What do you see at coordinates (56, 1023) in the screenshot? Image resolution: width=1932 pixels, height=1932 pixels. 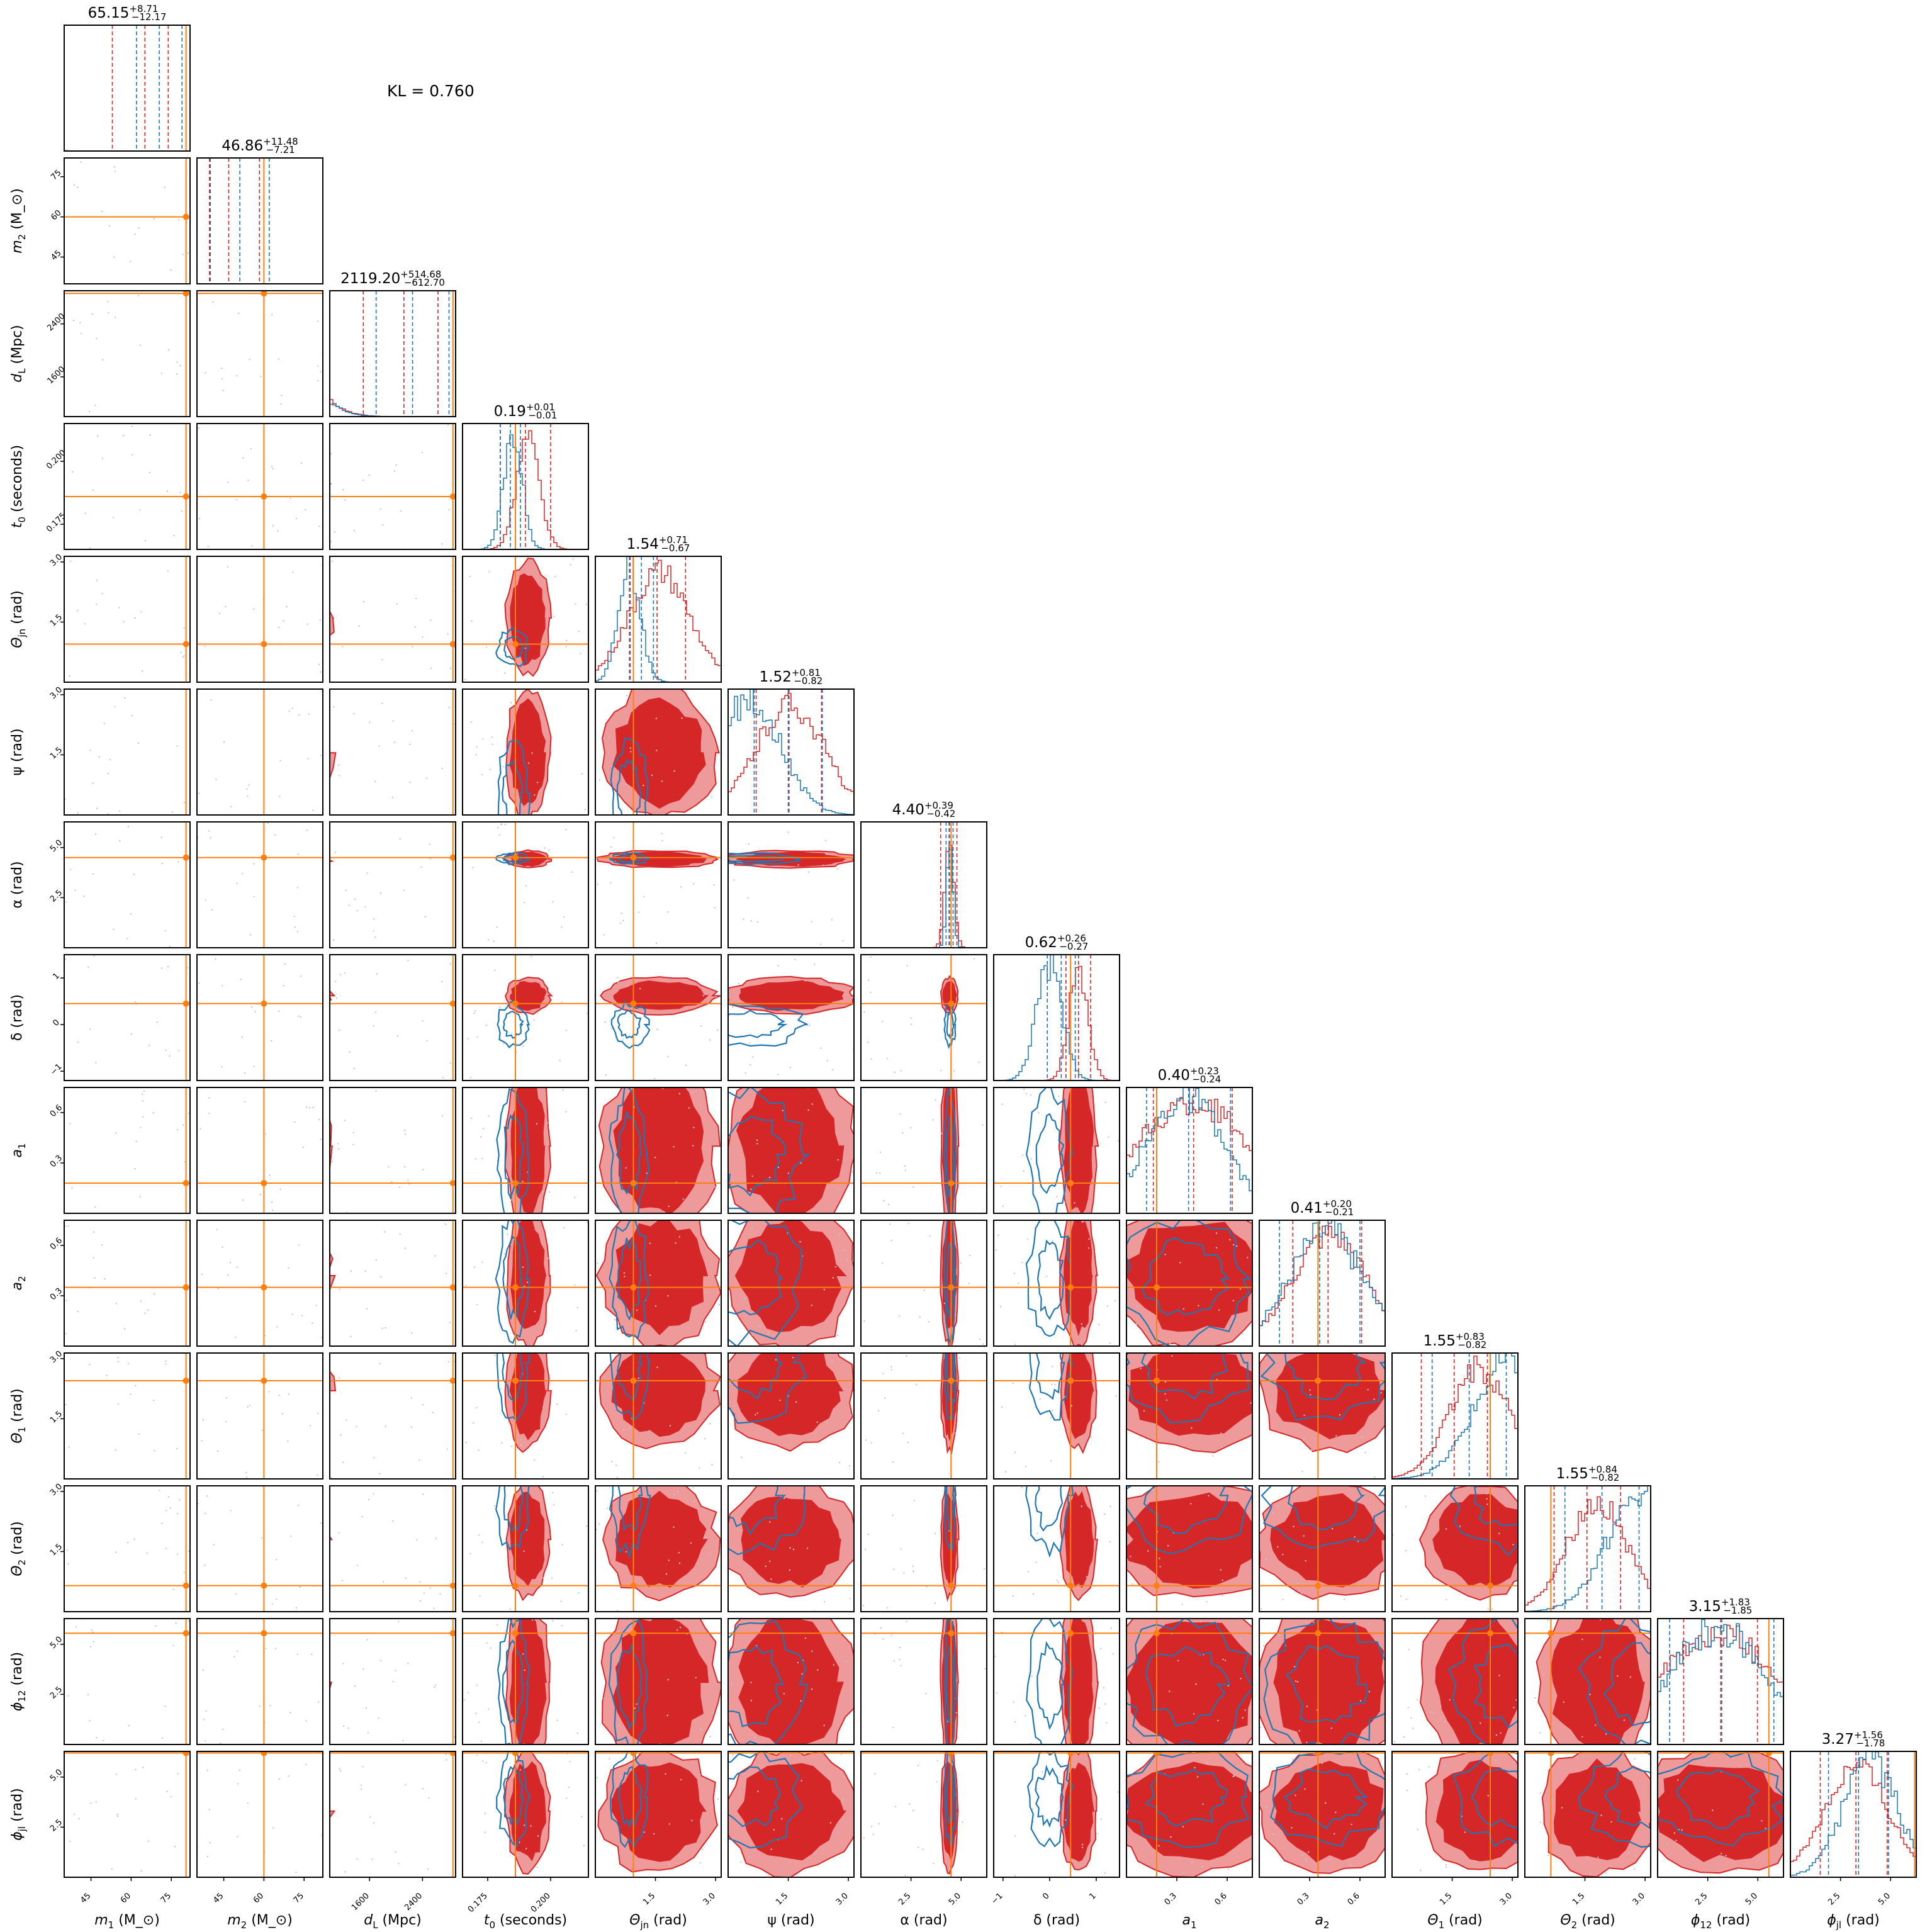 I see `y-tick-label: 0` at bounding box center [56, 1023].